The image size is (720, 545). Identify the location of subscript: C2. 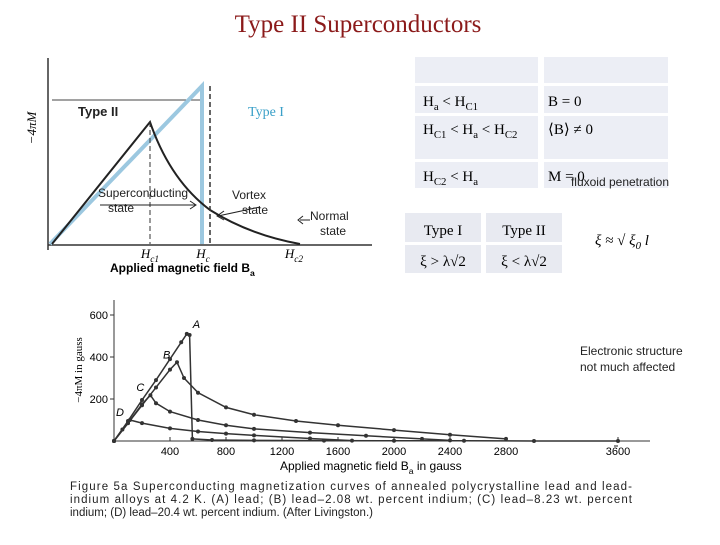
(511, 135).